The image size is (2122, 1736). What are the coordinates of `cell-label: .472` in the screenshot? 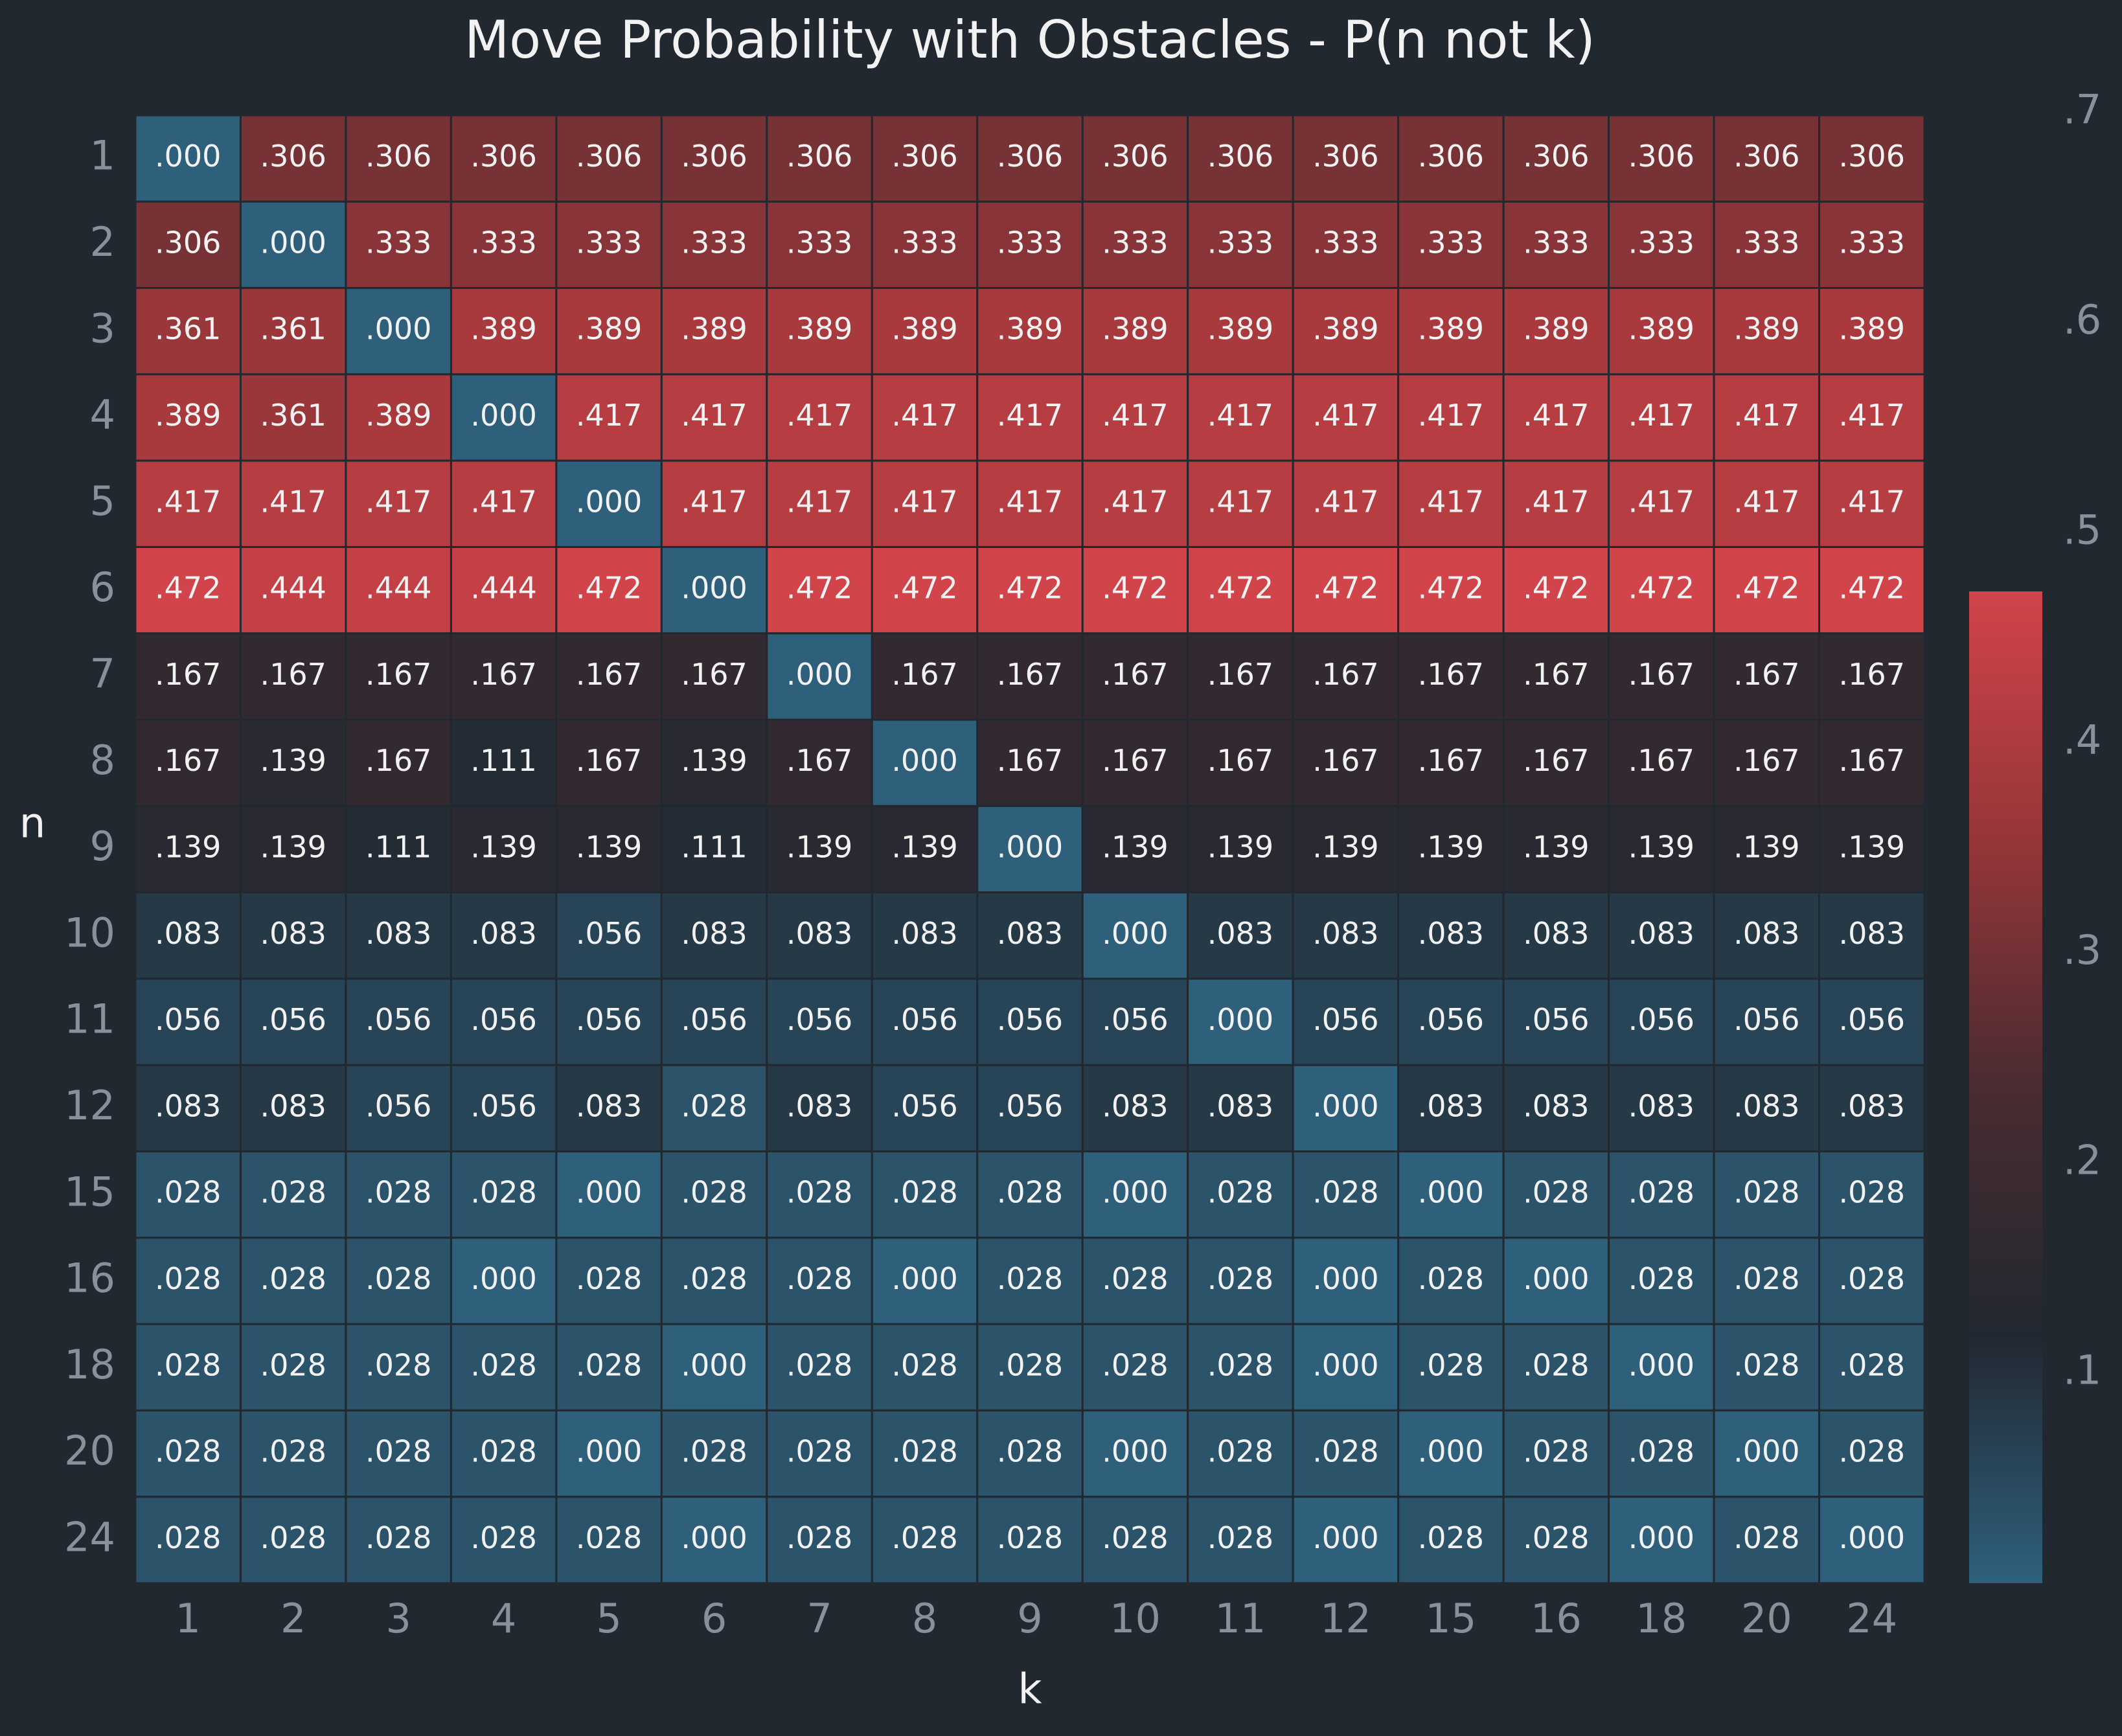 It's located at (1872, 589).